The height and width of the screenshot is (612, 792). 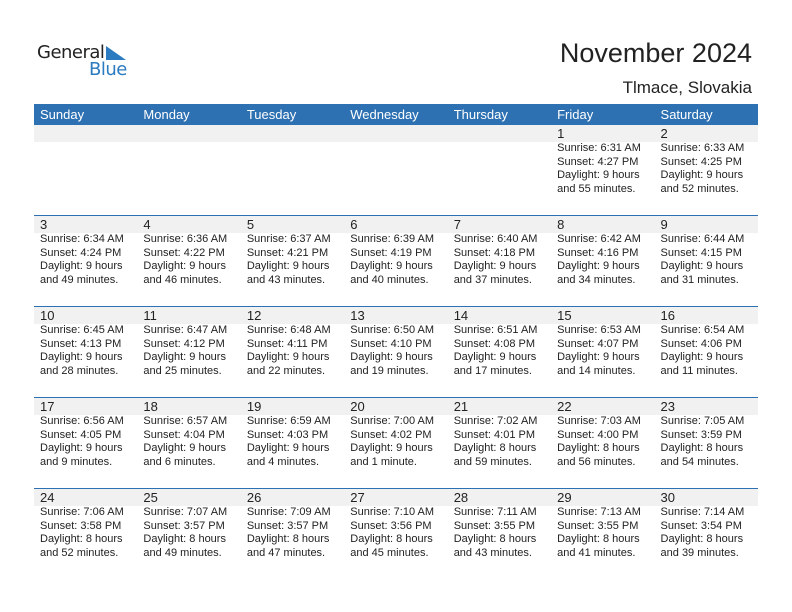 I want to click on sunrise-text: Sunrise: 7:13 AM, so click(x=599, y=512).